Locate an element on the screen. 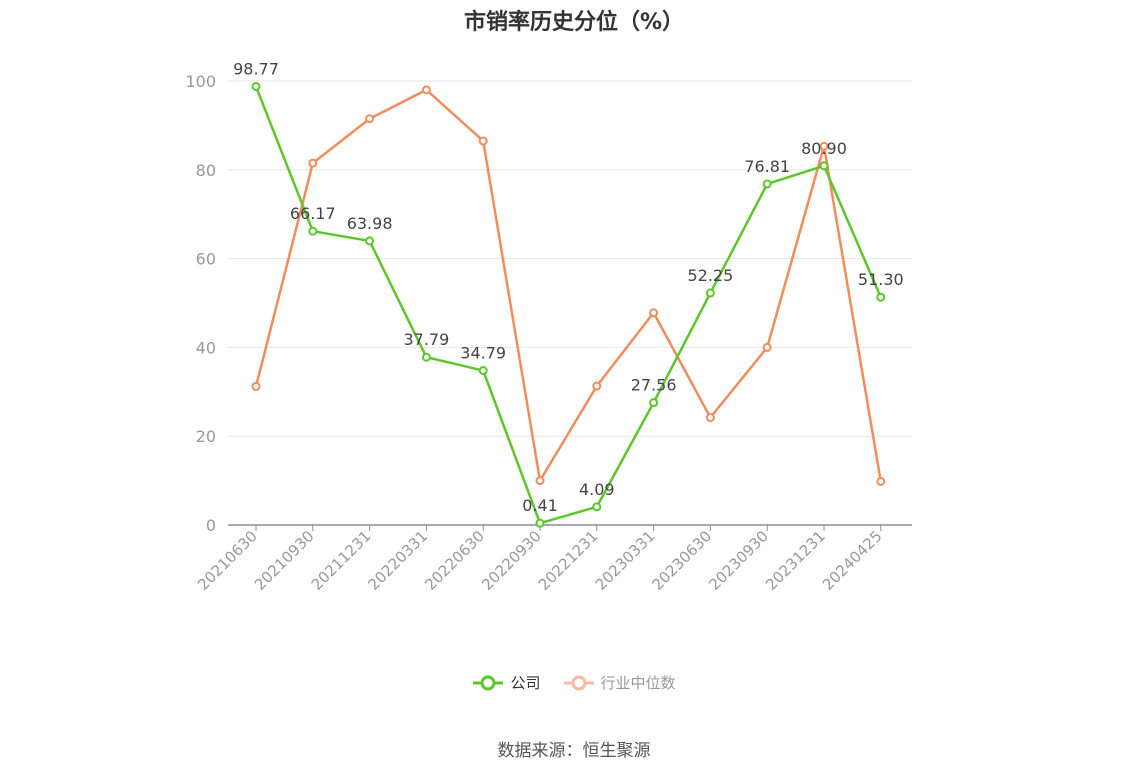 This screenshot has width=1148, height=776. y-tick-label: 40 is located at coordinates (206, 347).